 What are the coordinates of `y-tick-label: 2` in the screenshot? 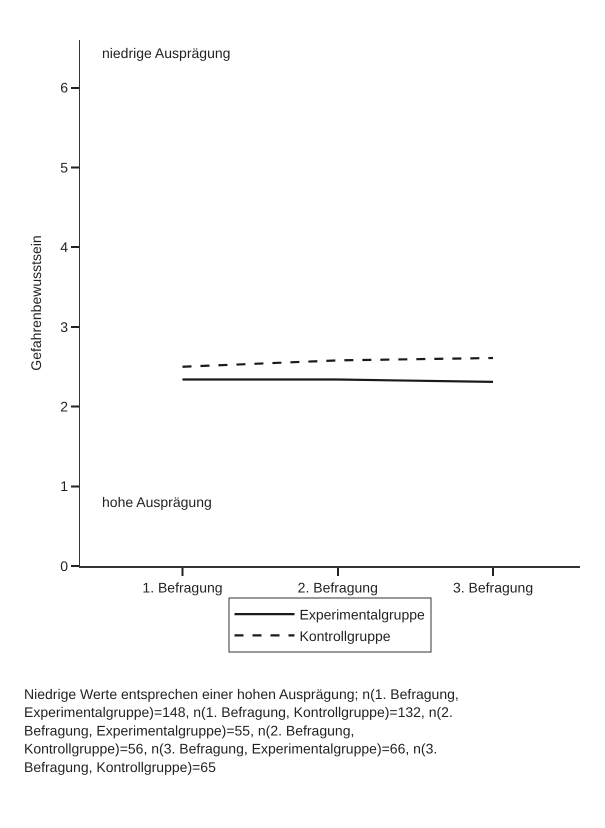 It's located at (64, 406).